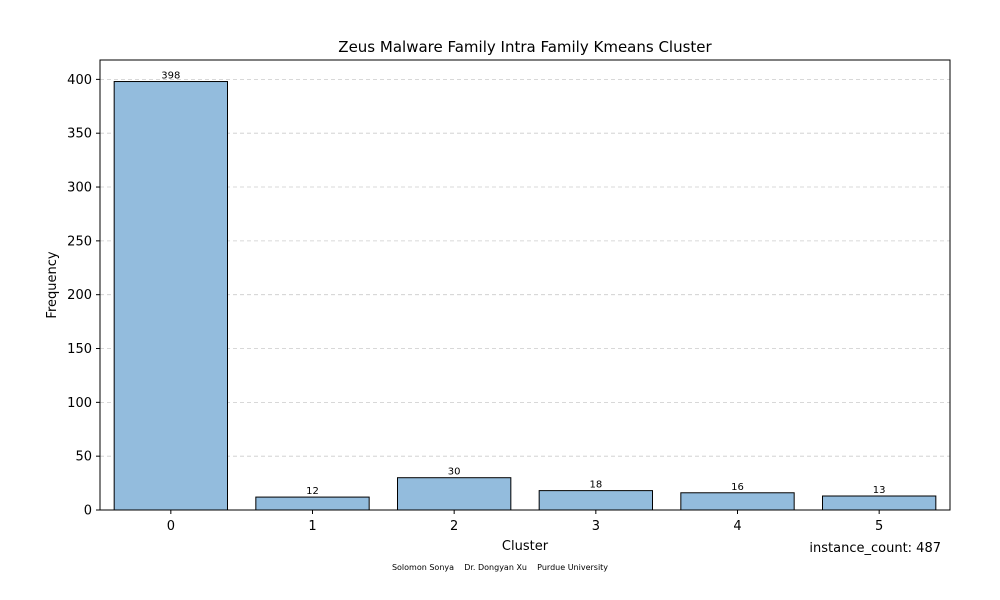 The height and width of the screenshot is (600, 1000). I want to click on x-tick-label: 3, so click(596, 526).